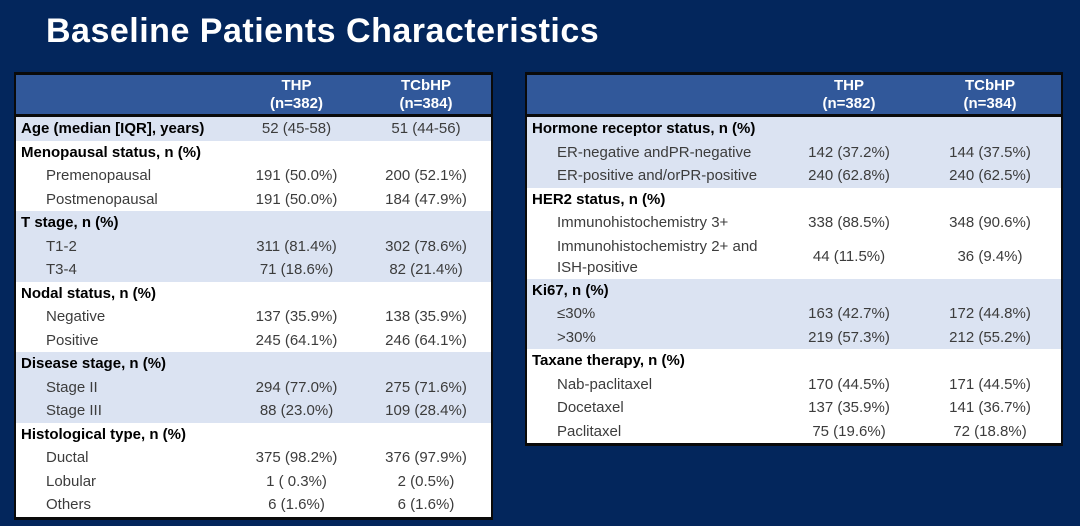  What do you see at coordinates (990, 384) in the screenshot?
I see `tcbhp-value: 171 (44.5%)` at bounding box center [990, 384].